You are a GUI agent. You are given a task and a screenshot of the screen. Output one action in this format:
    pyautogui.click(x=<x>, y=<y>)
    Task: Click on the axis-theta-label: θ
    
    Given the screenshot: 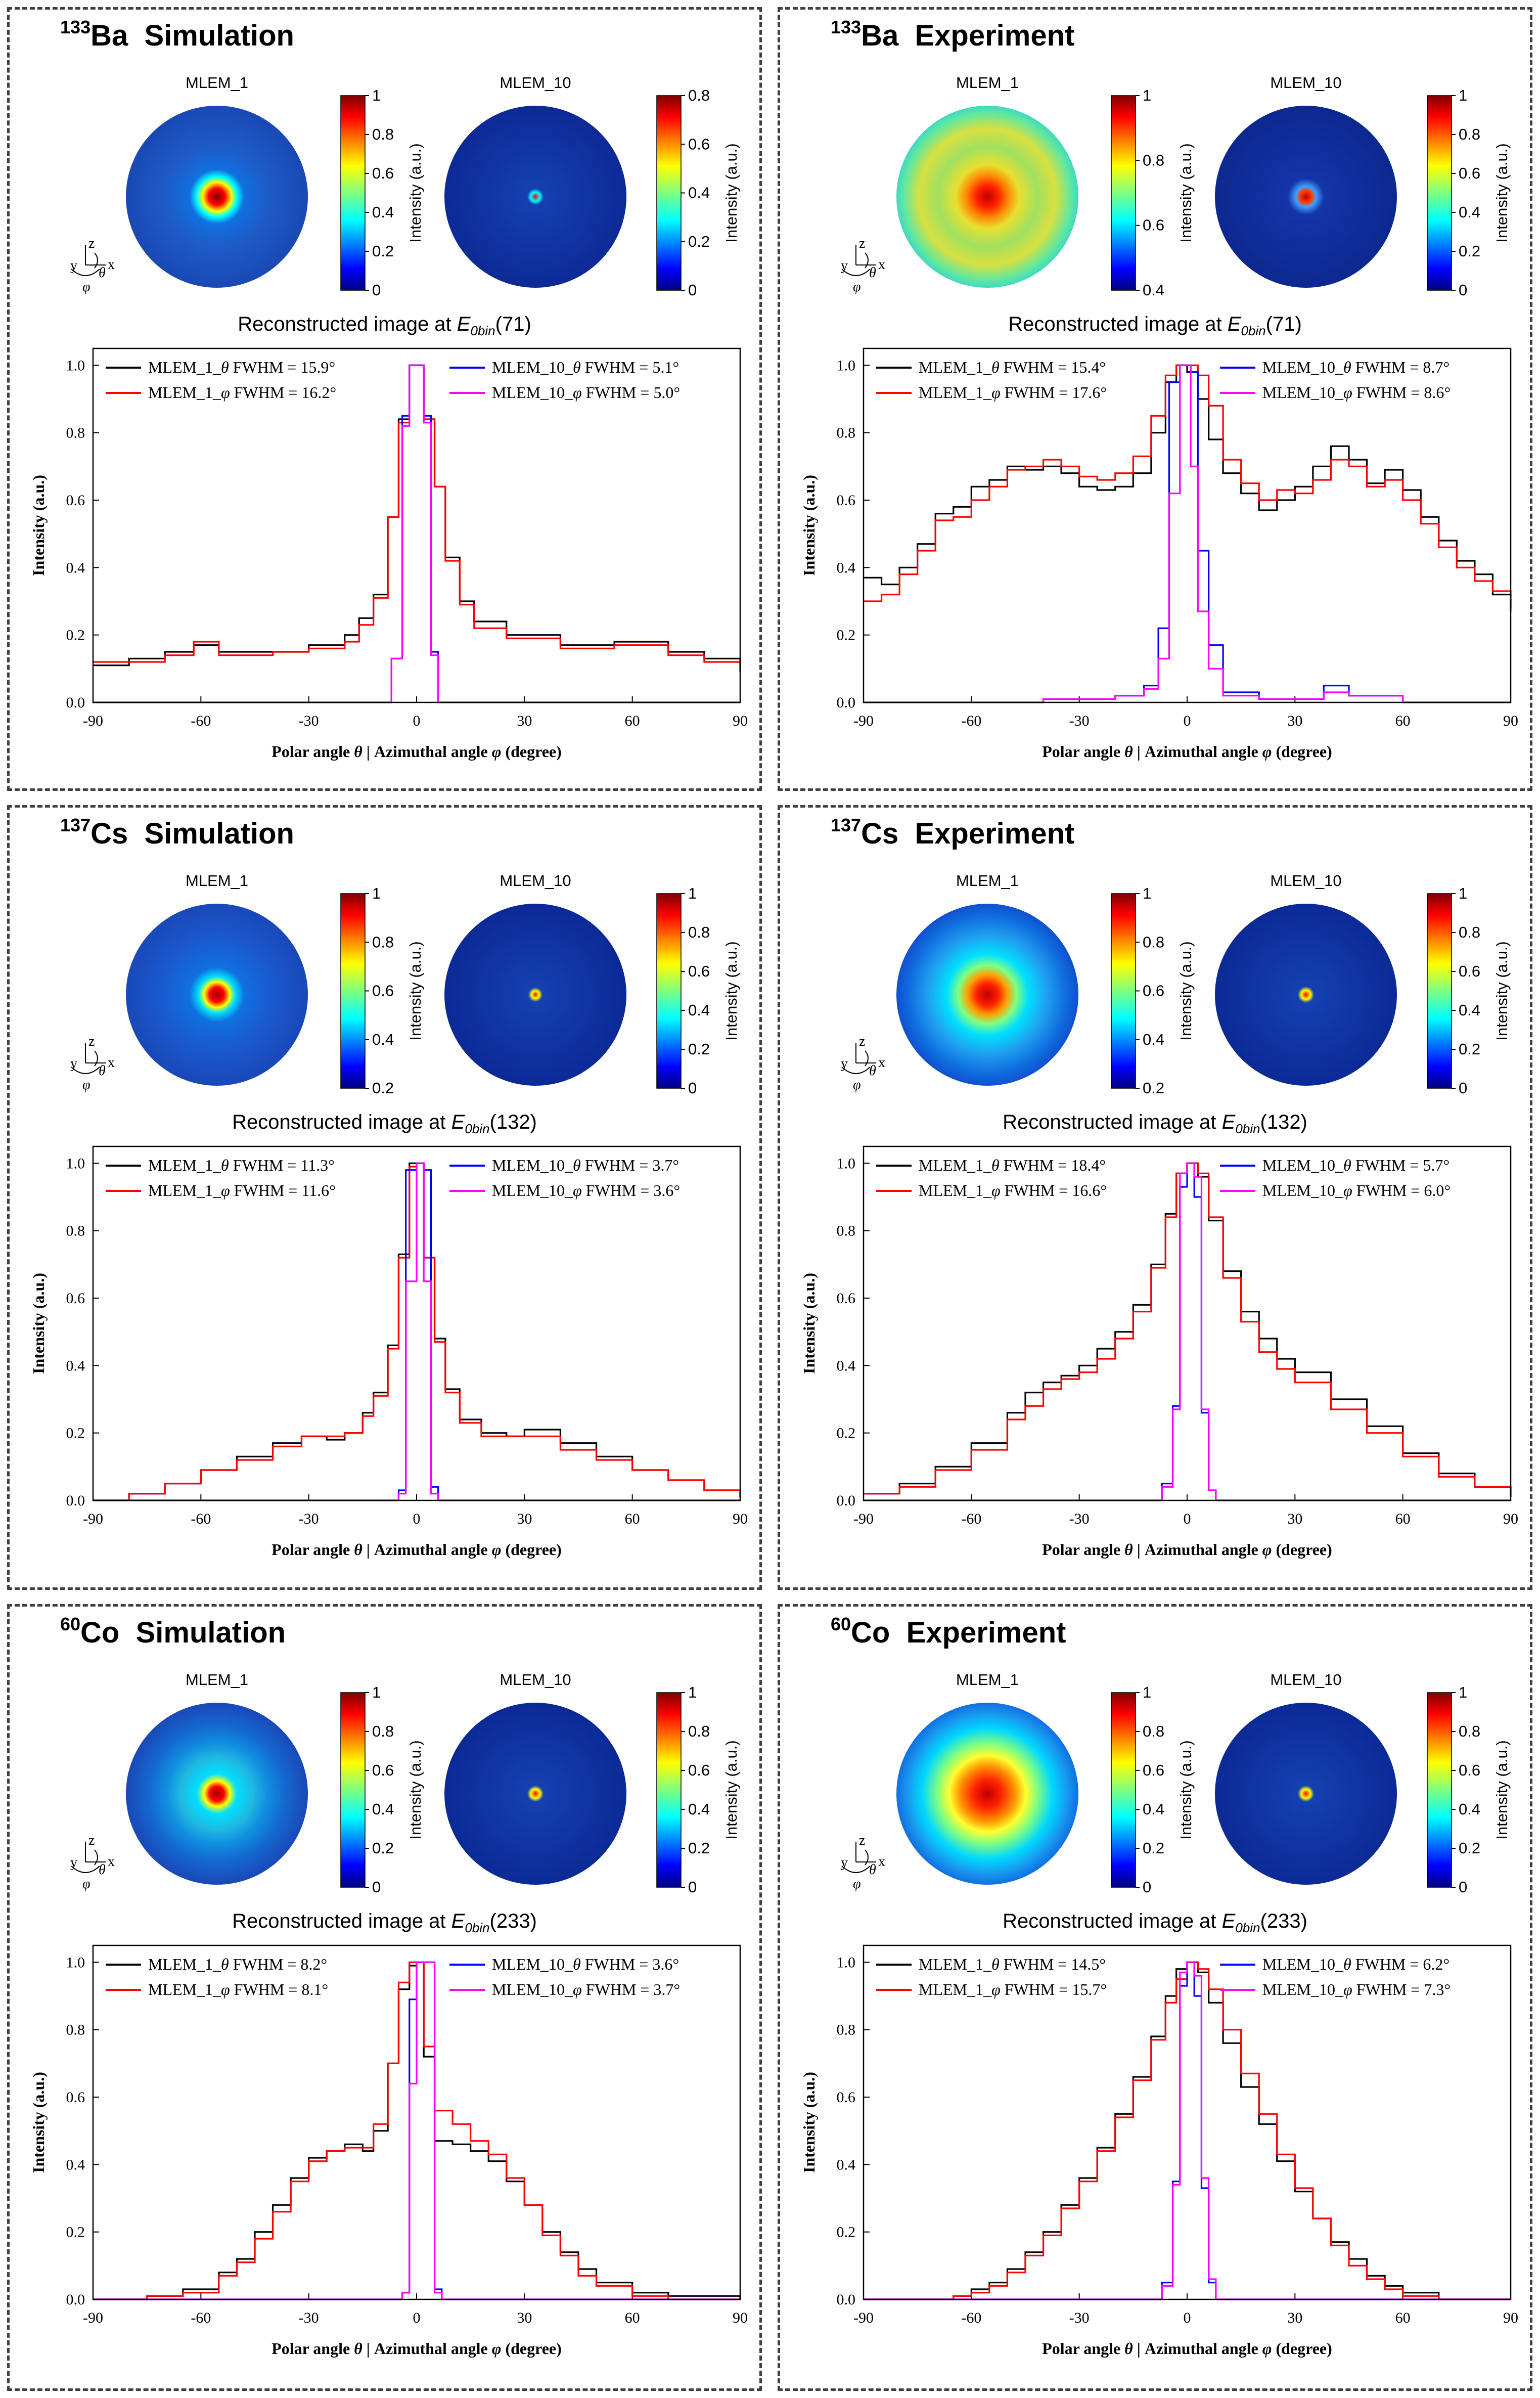 What is the action you would take?
    pyautogui.click(x=872, y=1870)
    